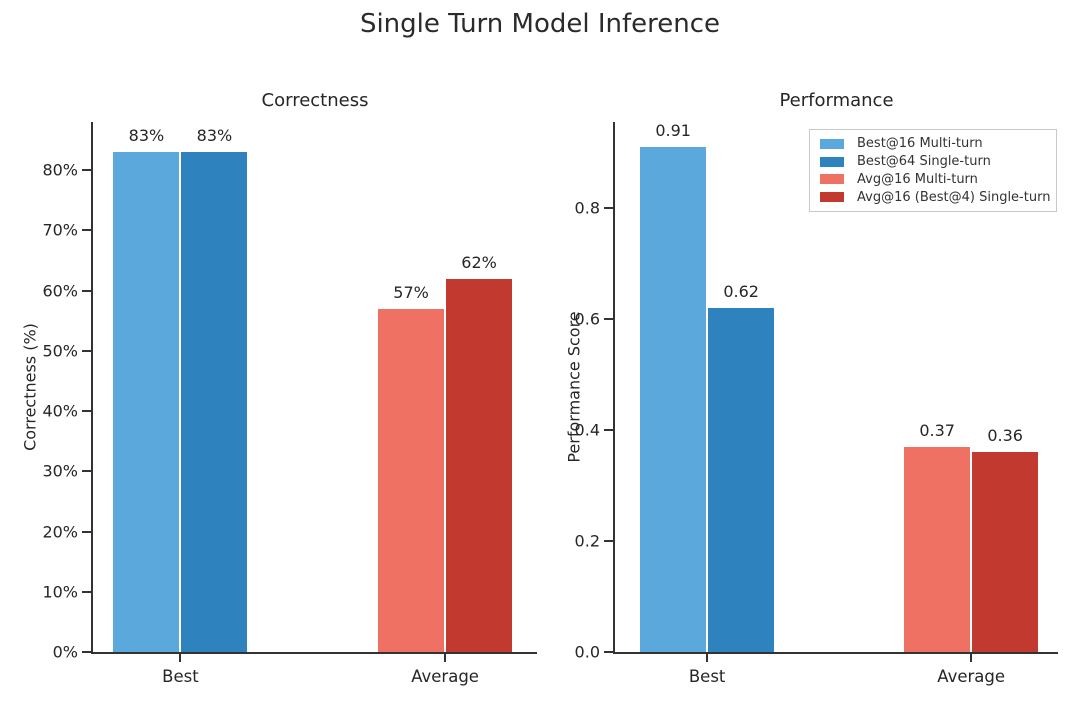 Image resolution: width=1080 pixels, height=720 pixels. What do you see at coordinates (60, 471) in the screenshot?
I see `y-tick-label: 30%` at bounding box center [60, 471].